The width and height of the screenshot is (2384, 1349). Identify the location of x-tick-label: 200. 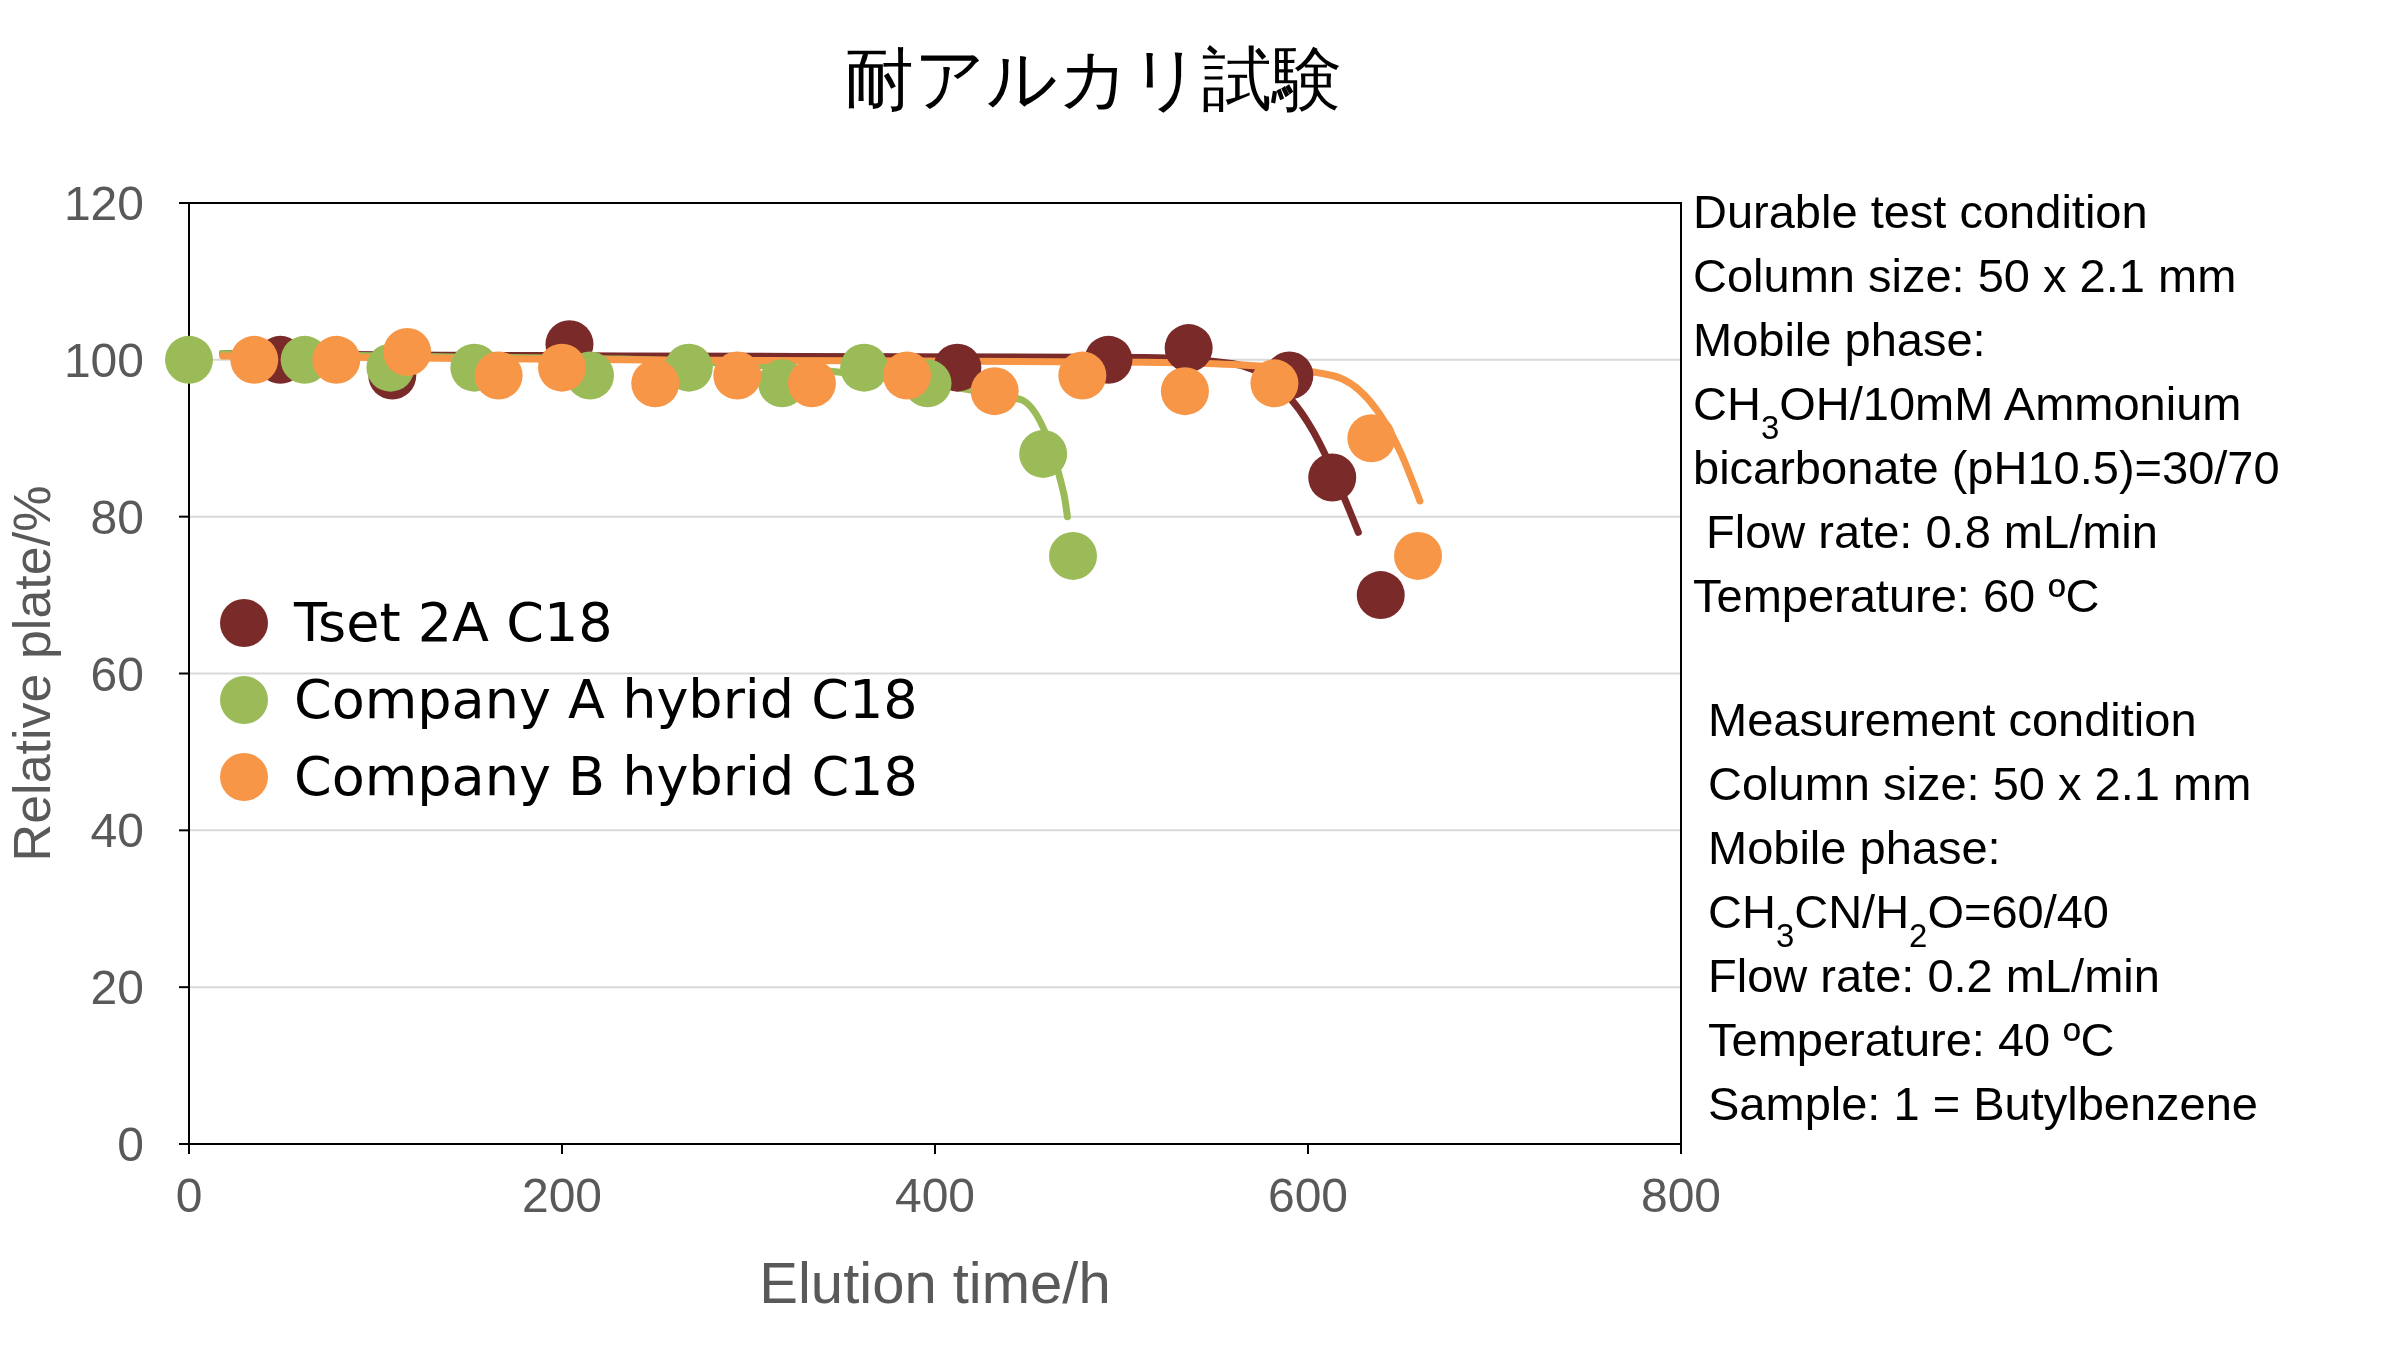
(562, 1195).